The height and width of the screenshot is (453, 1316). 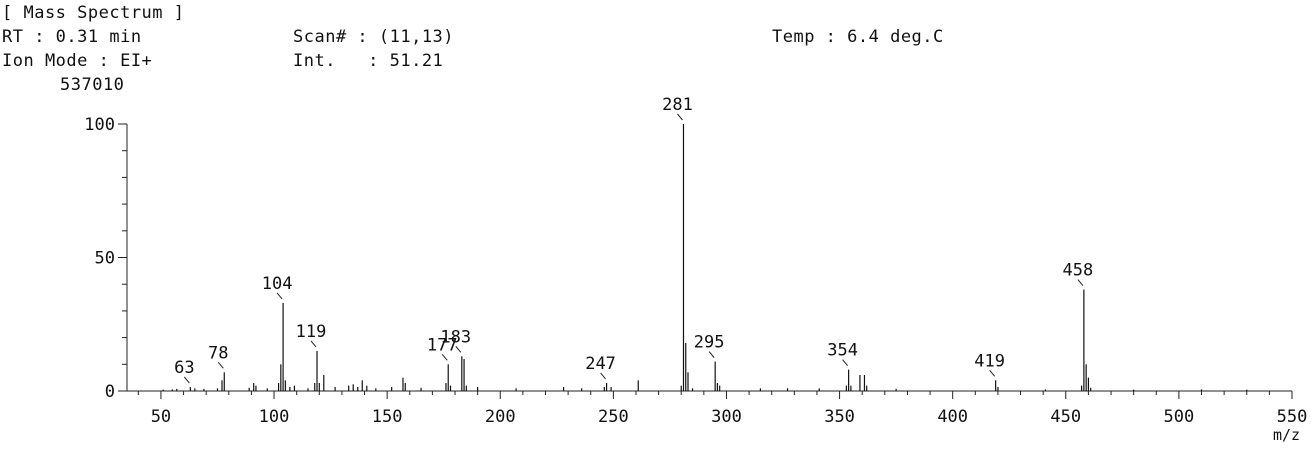 I want to click on y-tick-label: 50, so click(x=105, y=259).